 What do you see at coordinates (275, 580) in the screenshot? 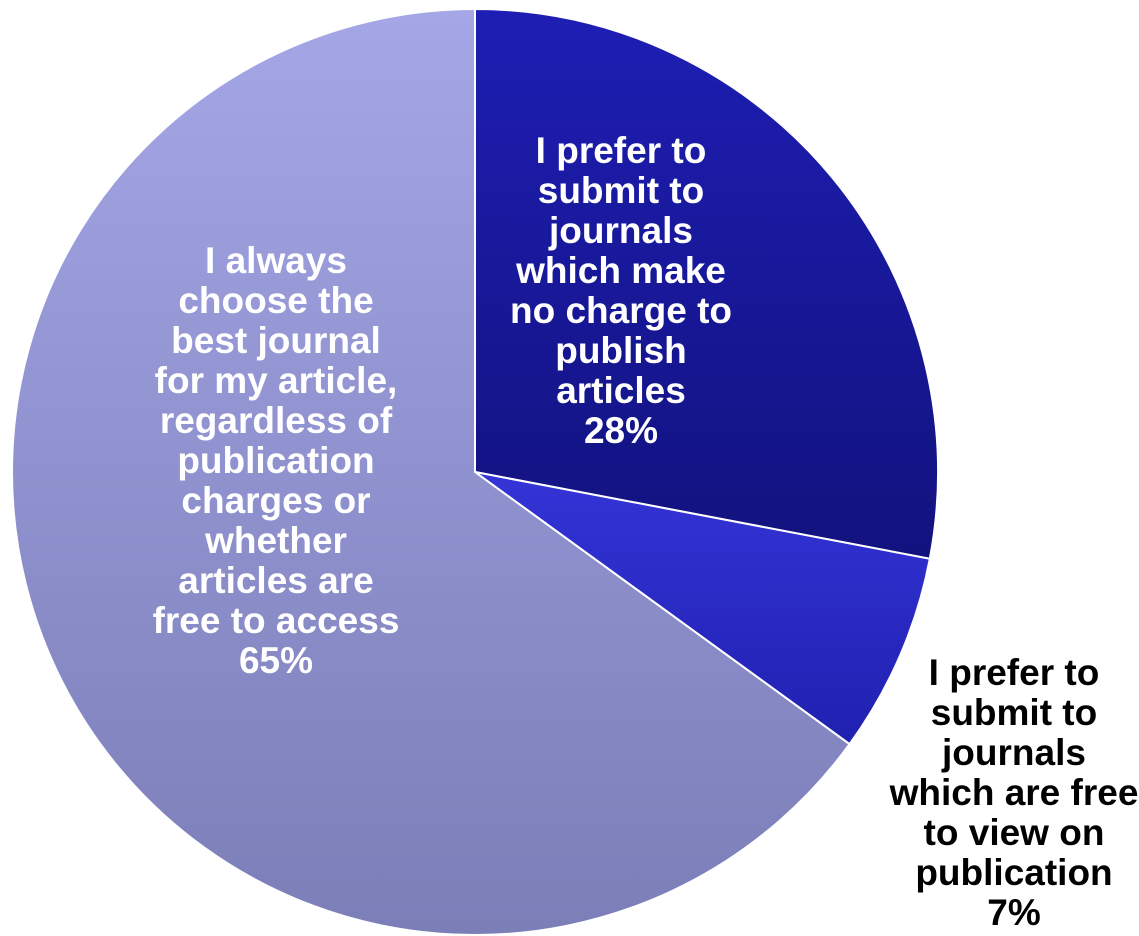
I see `slice-label-line: articles are` at bounding box center [275, 580].